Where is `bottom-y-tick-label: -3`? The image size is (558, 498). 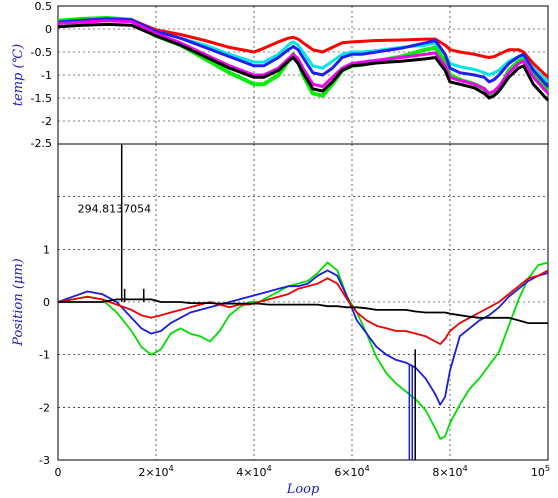
bottom-y-tick-label: -3 is located at coordinates (44, 460).